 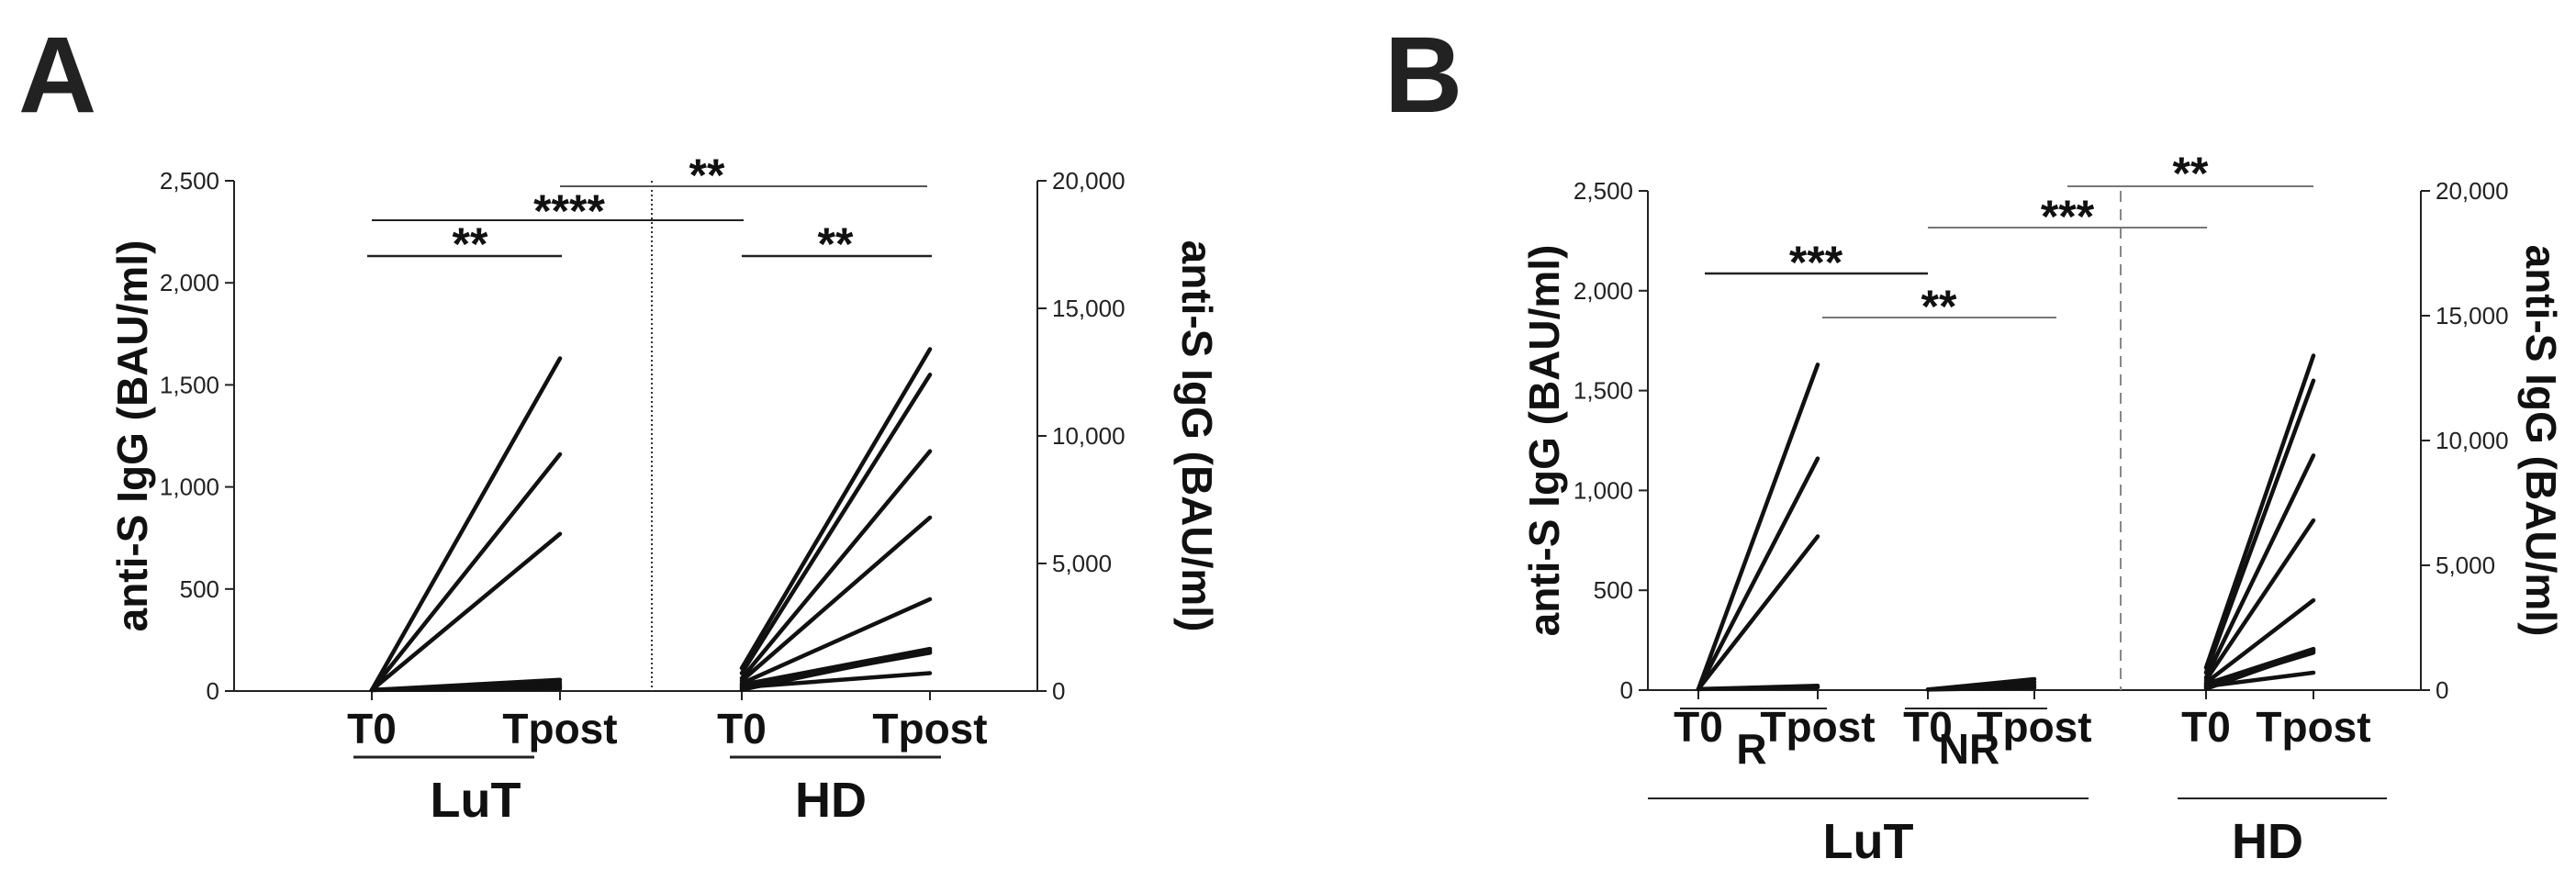 What do you see at coordinates (1751, 749) in the screenshot?
I see `group-label-r: R` at bounding box center [1751, 749].